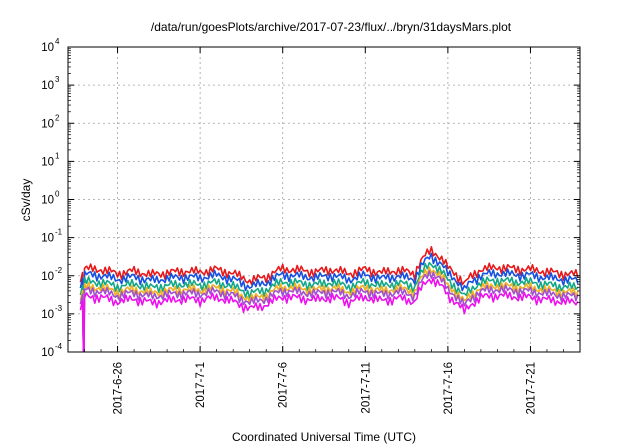  What do you see at coordinates (59, 308) in the screenshot?
I see `y-tick-exponent: -3` at bounding box center [59, 308].